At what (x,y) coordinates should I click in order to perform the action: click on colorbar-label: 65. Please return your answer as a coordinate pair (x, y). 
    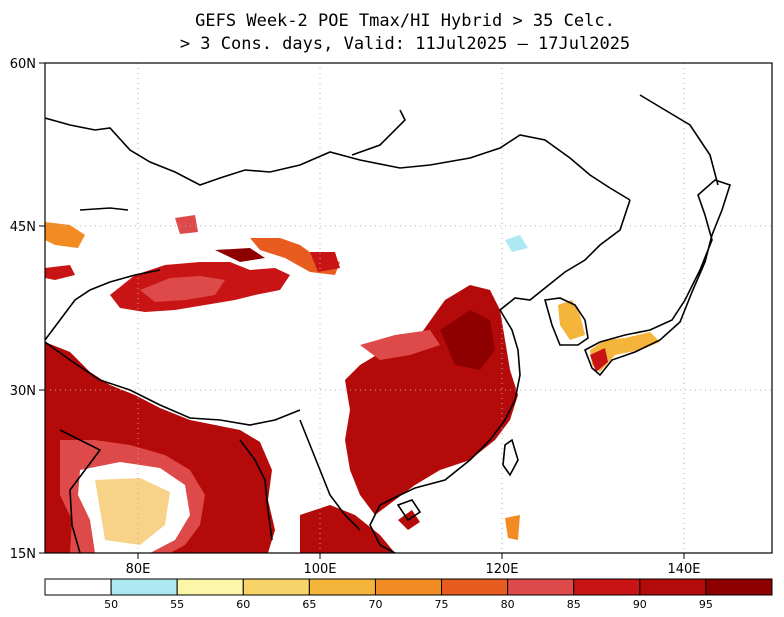
    Looking at the image, I should click on (309, 604).